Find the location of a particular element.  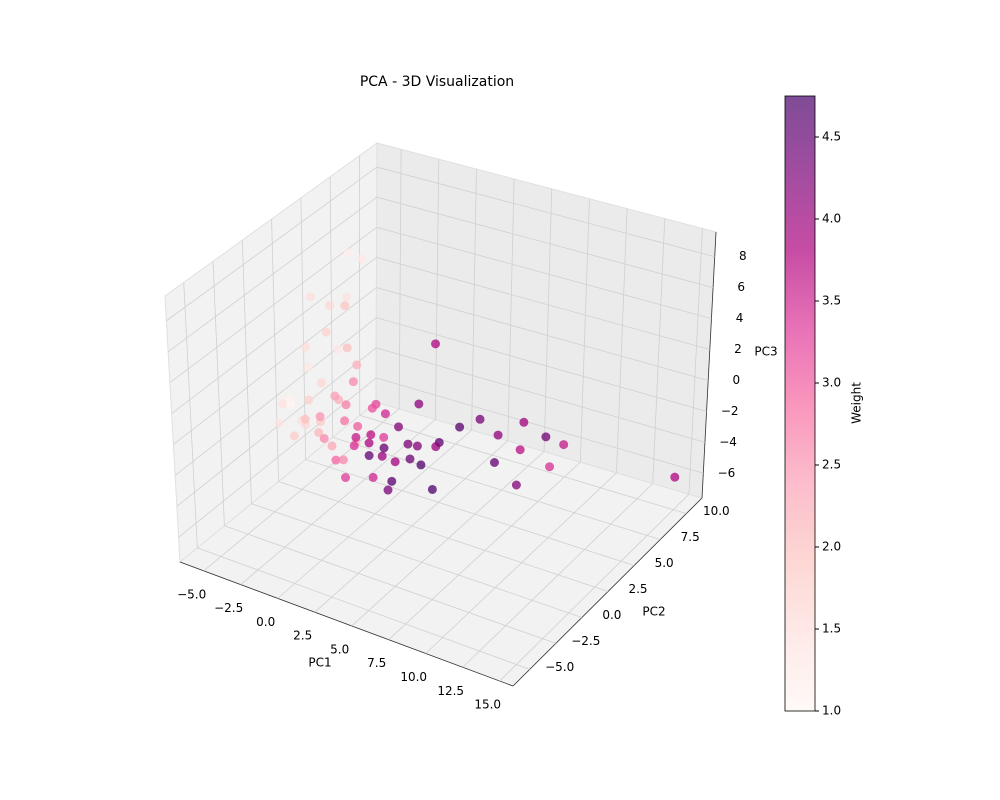

y-tick-label: 5.0 is located at coordinates (664, 563).